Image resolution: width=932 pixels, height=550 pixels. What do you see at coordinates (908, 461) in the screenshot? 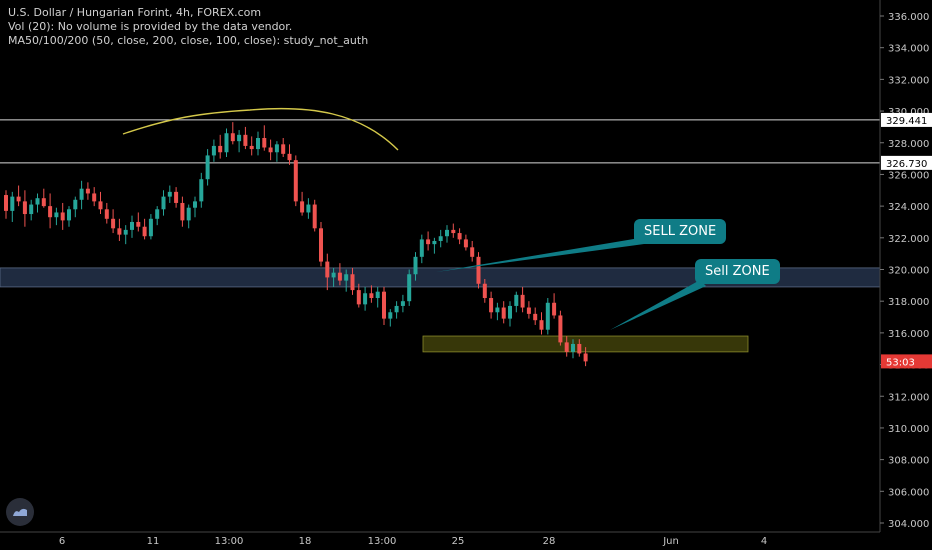
I see `y-tick-label: 308.000` at bounding box center [908, 461].